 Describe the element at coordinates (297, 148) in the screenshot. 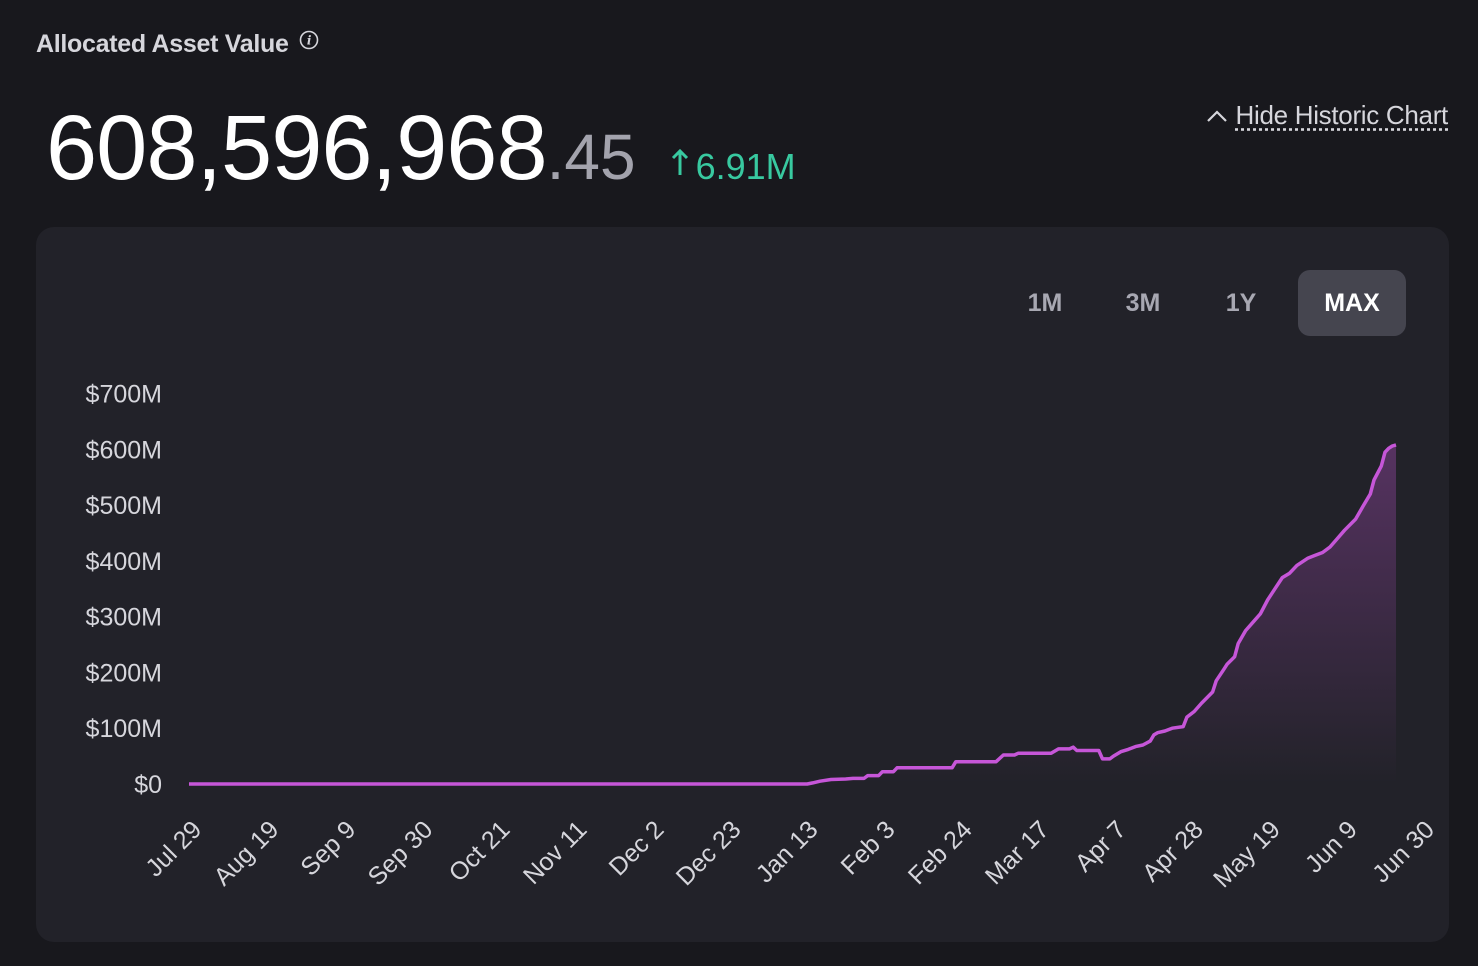

I see `value-main: 608,596,968` at that location.